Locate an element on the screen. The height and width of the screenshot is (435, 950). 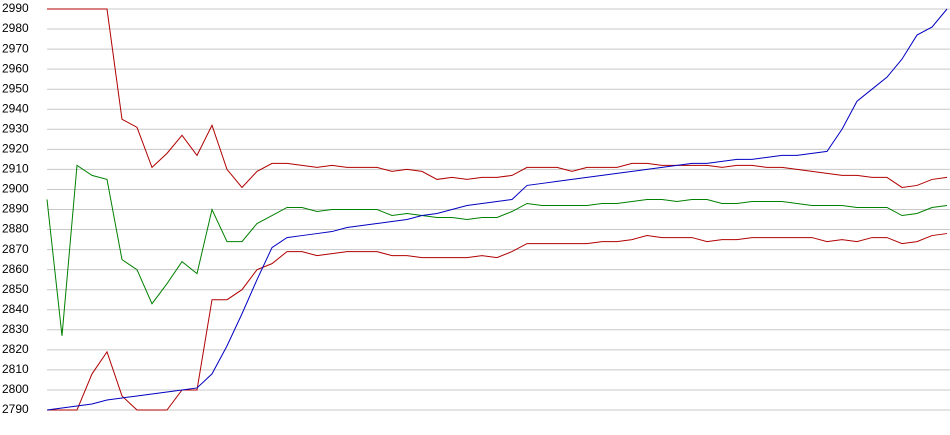
y-tick-label: 2810 is located at coordinates (15, 369).